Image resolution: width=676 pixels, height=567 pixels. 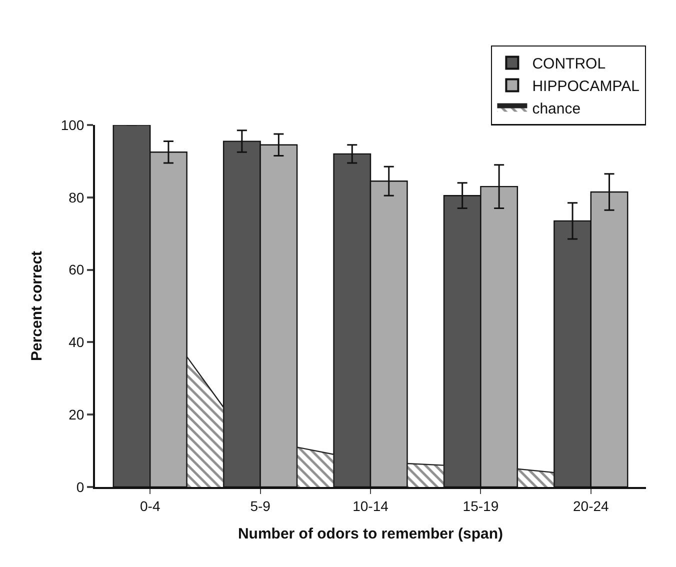 What do you see at coordinates (76, 414) in the screenshot?
I see `y-tick-label: 20` at bounding box center [76, 414].